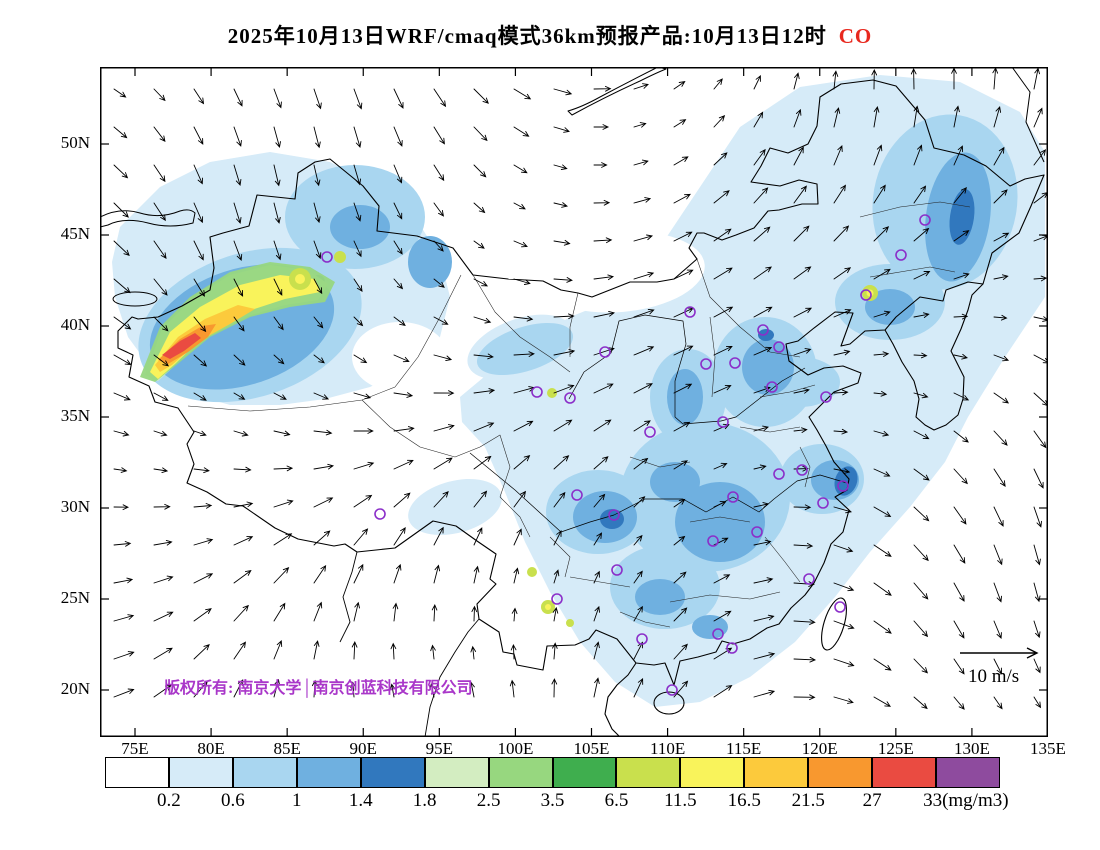 The width and height of the screenshot is (1100, 850). Describe the element at coordinates (1048, 748) in the screenshot. I see `lon-tick-label: 135E` at that location.